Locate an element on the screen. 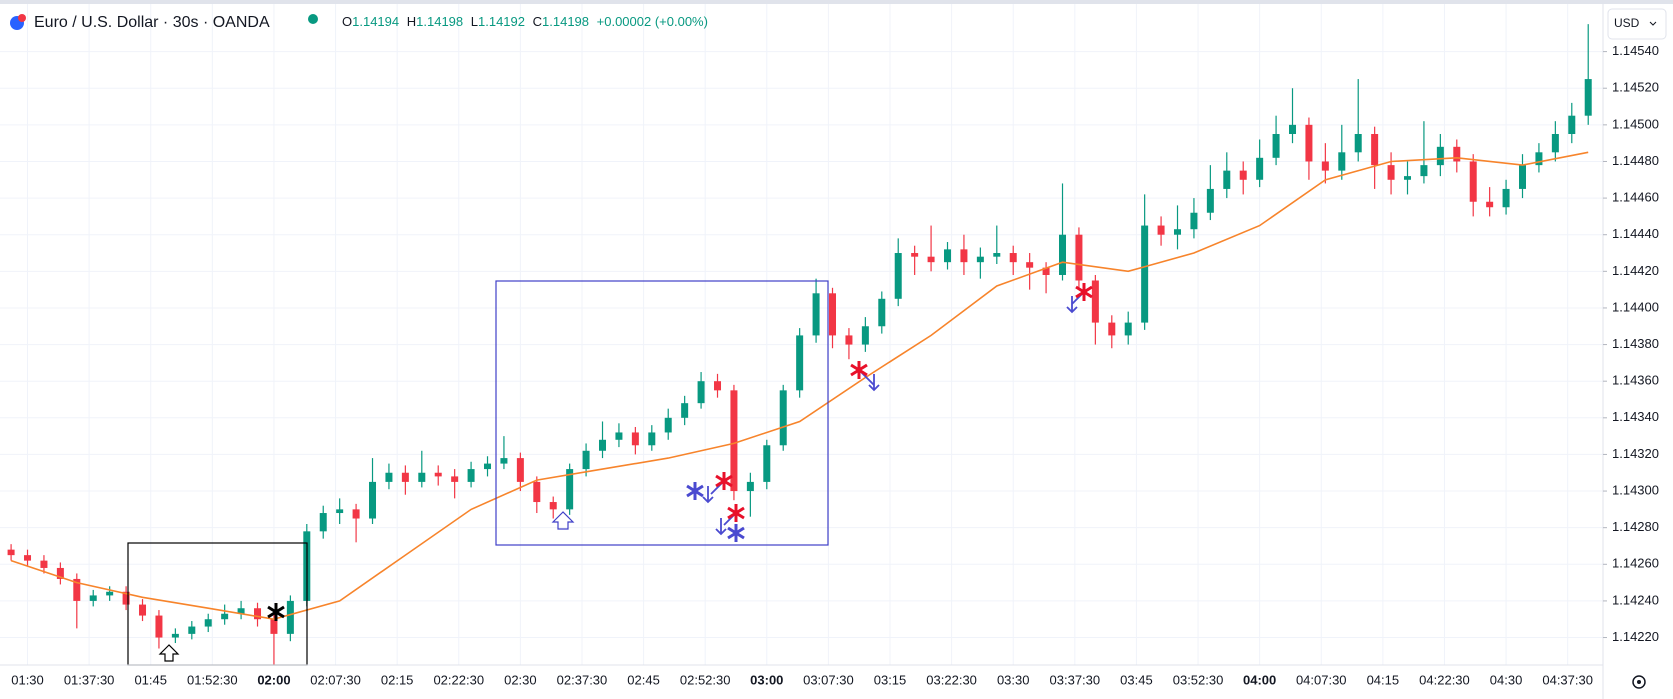 Image resolution: width=1673 pixels, height=699 pixels. y-tick-label: 1.14280 is located at coordinates (1635, 526).